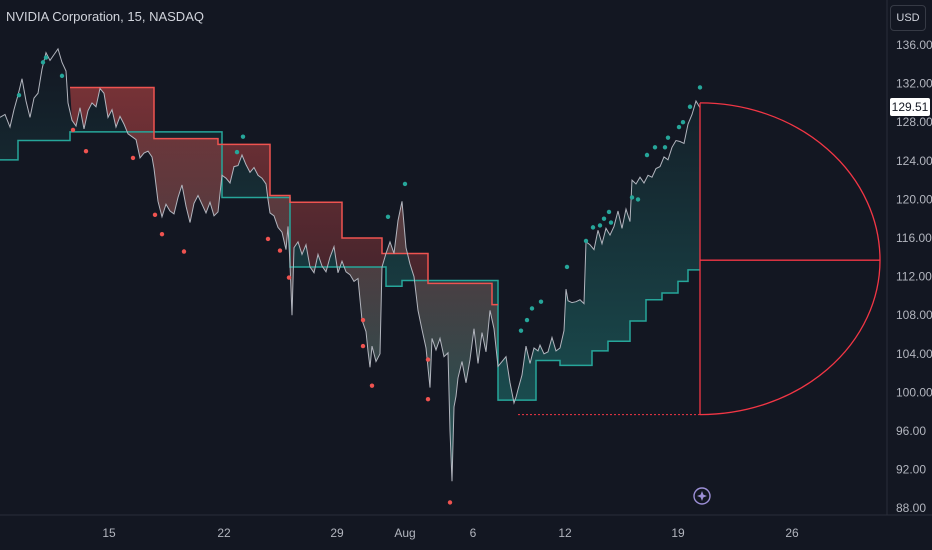  I want to click on time-tick-label: 15, so click(109, 533).